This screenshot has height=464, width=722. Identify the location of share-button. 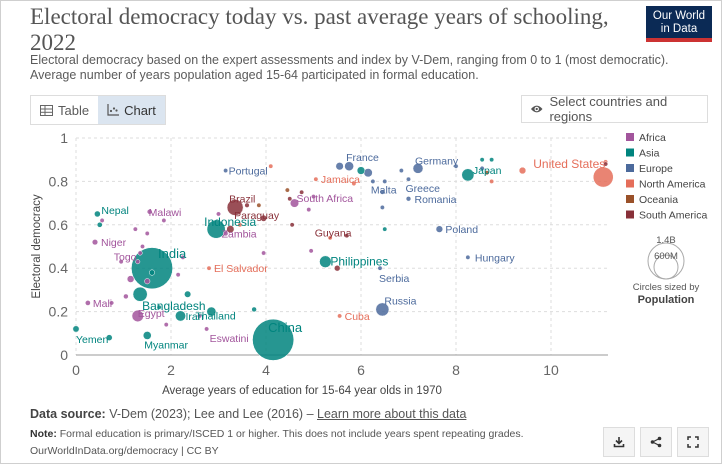
(656, 442).